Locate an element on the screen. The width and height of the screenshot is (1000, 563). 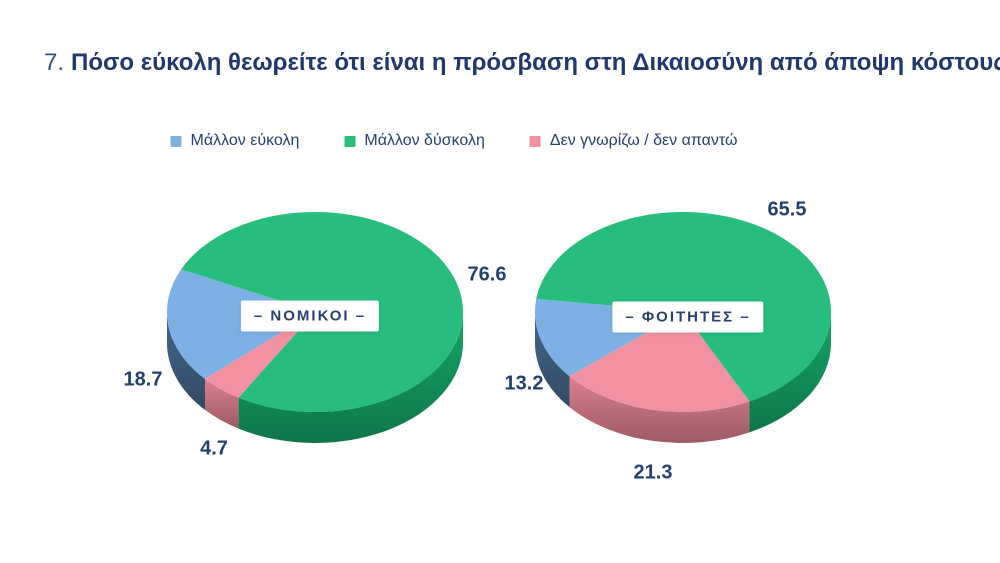
question-number: 7. is located at coordinates (54, 63).